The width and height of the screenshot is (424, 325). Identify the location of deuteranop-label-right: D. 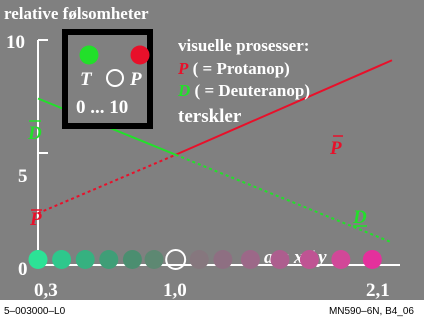
(359, 217).